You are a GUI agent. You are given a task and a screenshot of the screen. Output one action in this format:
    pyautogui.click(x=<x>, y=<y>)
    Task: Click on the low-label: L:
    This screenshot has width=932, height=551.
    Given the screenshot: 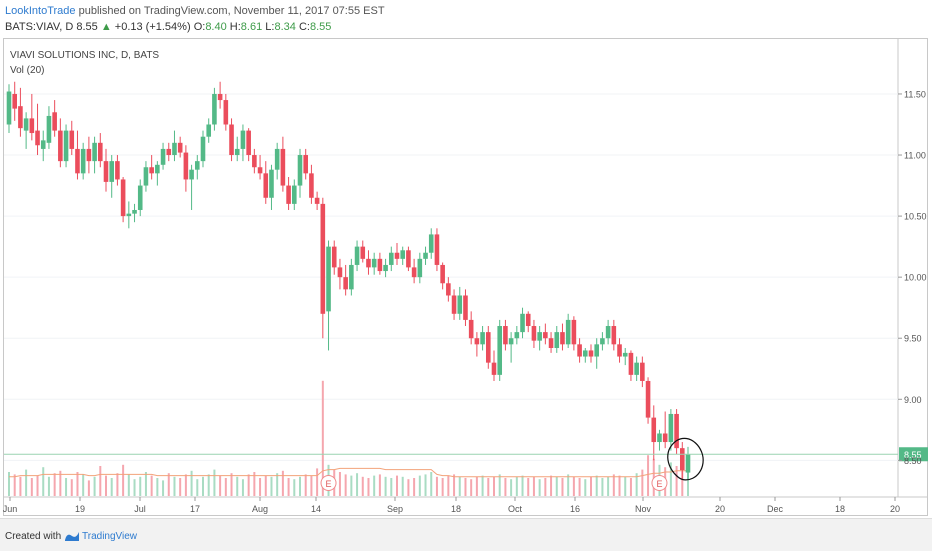 What is the action you would take?
    pyautogui.click(x=270, y=27)
    